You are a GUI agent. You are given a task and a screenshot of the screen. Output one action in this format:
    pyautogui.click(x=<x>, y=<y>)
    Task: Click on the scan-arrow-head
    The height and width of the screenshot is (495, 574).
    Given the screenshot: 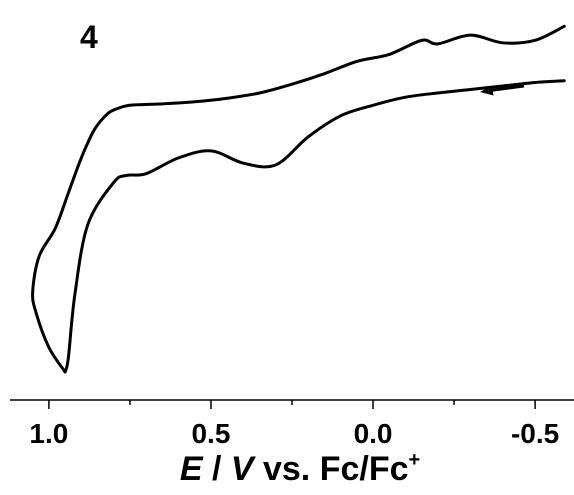 What is the action you would take?
    pyautogui.click(x=487, y=90)
    